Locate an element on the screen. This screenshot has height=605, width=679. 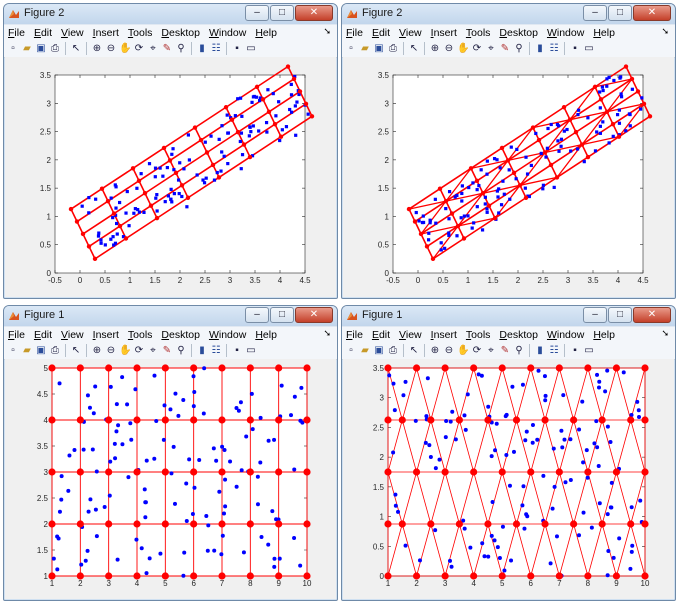
link-plot-icon: ⚲ is located at coordinates (181, 48).